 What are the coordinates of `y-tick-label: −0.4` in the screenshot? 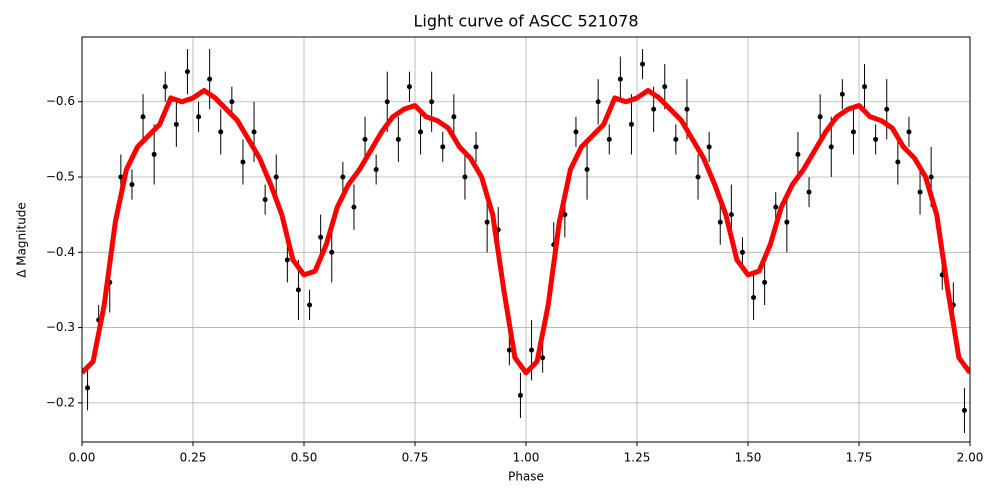 It's located at (60, 252).